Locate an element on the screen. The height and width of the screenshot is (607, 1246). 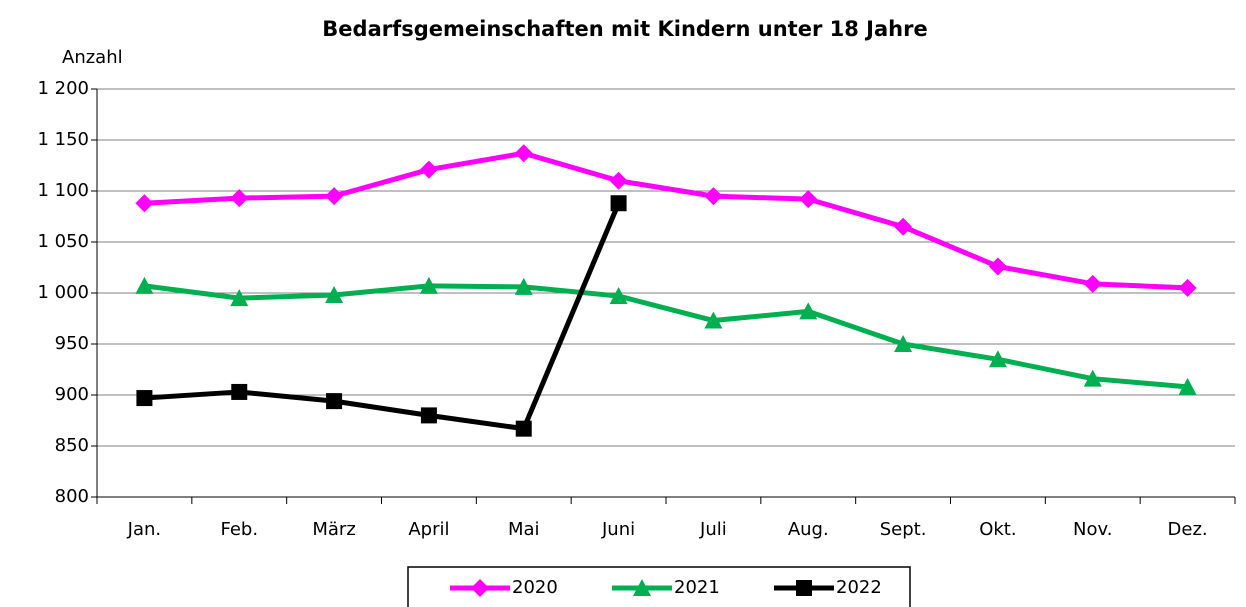
y-tick-label: 800 is located at coordinates (72, 496).